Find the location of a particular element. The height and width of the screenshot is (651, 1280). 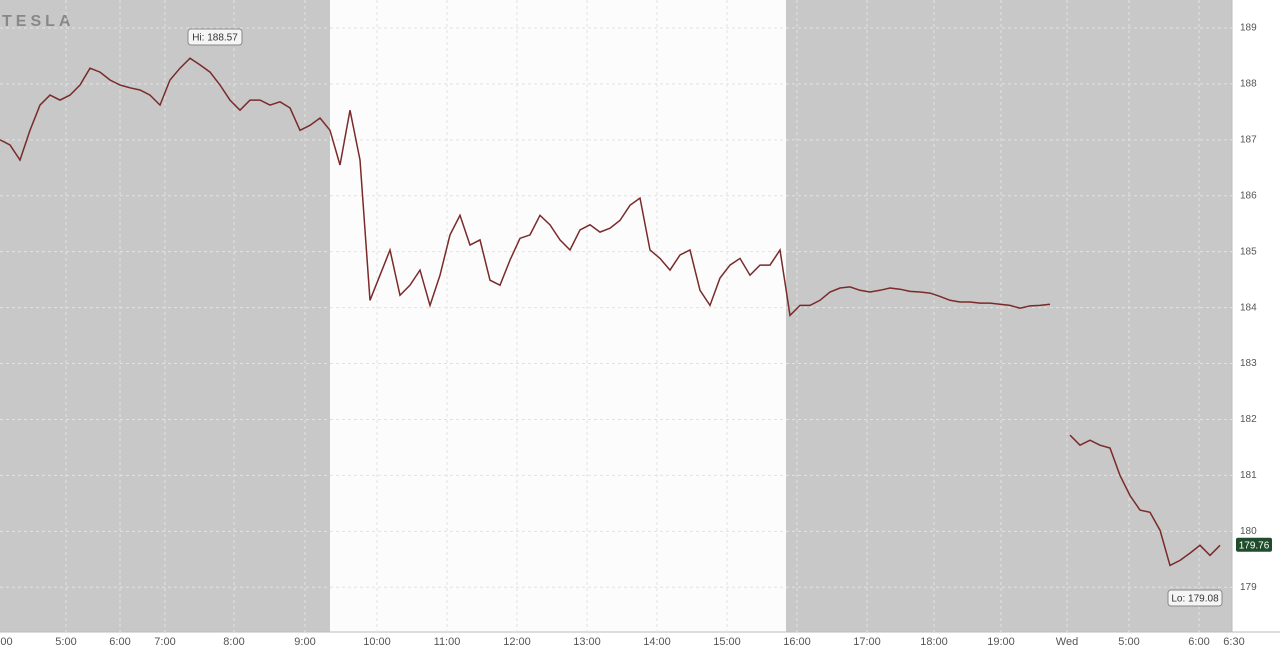

x-tick-label: 8:00 is located at coordinates (233, 642).